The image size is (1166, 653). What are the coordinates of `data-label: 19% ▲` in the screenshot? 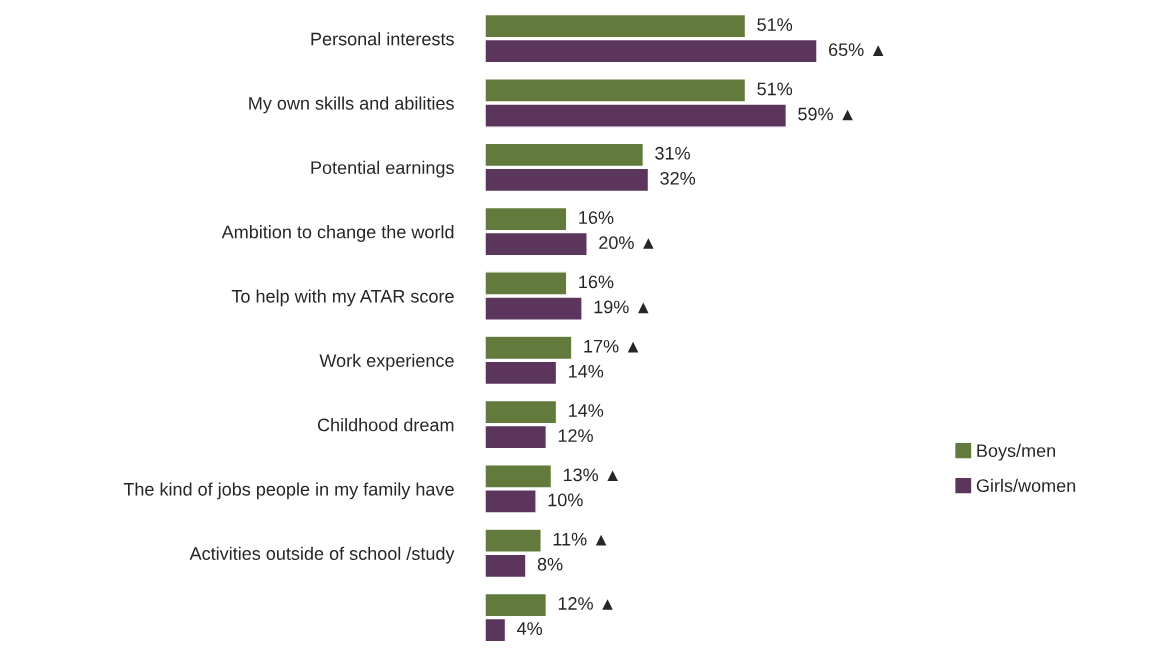 It's located at (621, 307).